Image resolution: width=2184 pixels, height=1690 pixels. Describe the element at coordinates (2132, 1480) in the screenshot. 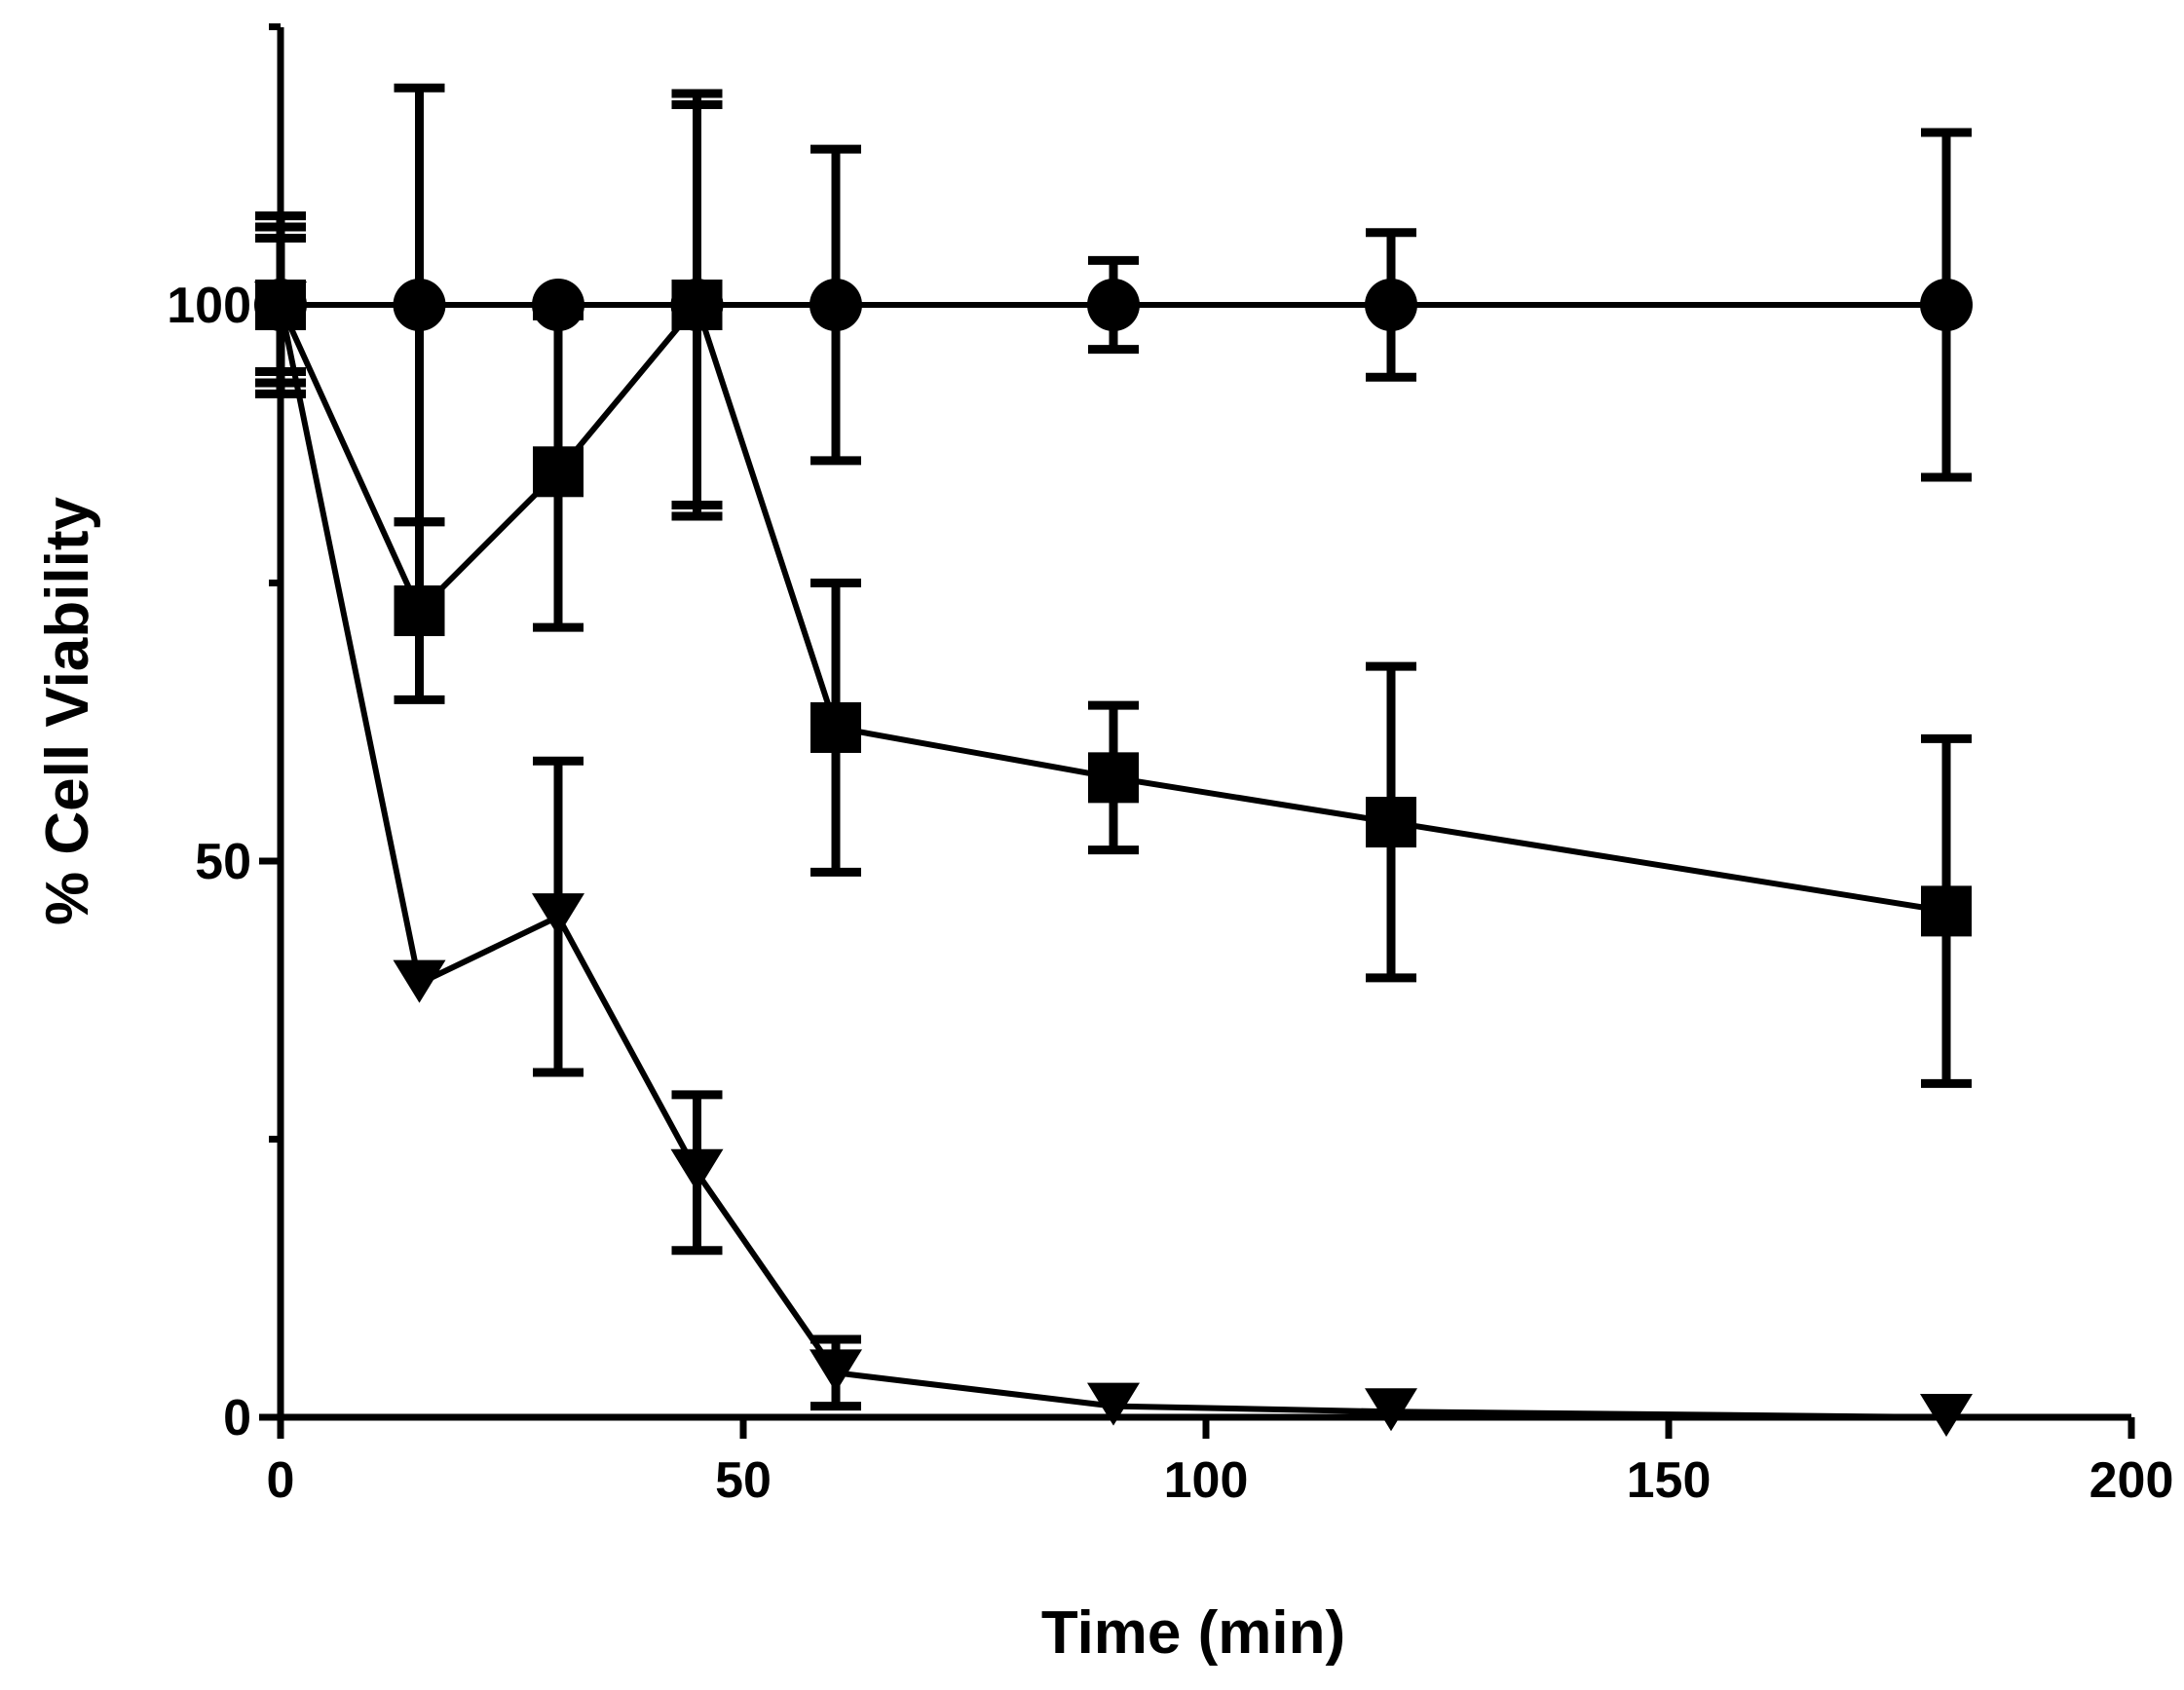

I see `x-tick-label: 200` at that location.